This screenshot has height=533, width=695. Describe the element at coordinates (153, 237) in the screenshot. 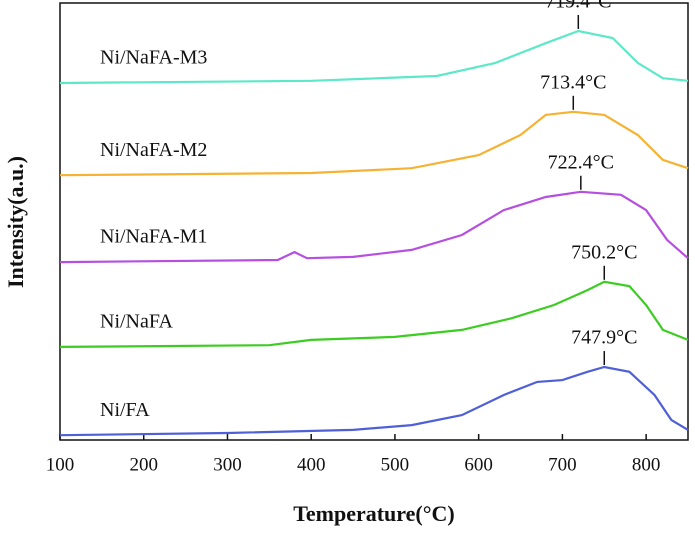

I see `series-label: Ni/NaFA-M1` at that location.